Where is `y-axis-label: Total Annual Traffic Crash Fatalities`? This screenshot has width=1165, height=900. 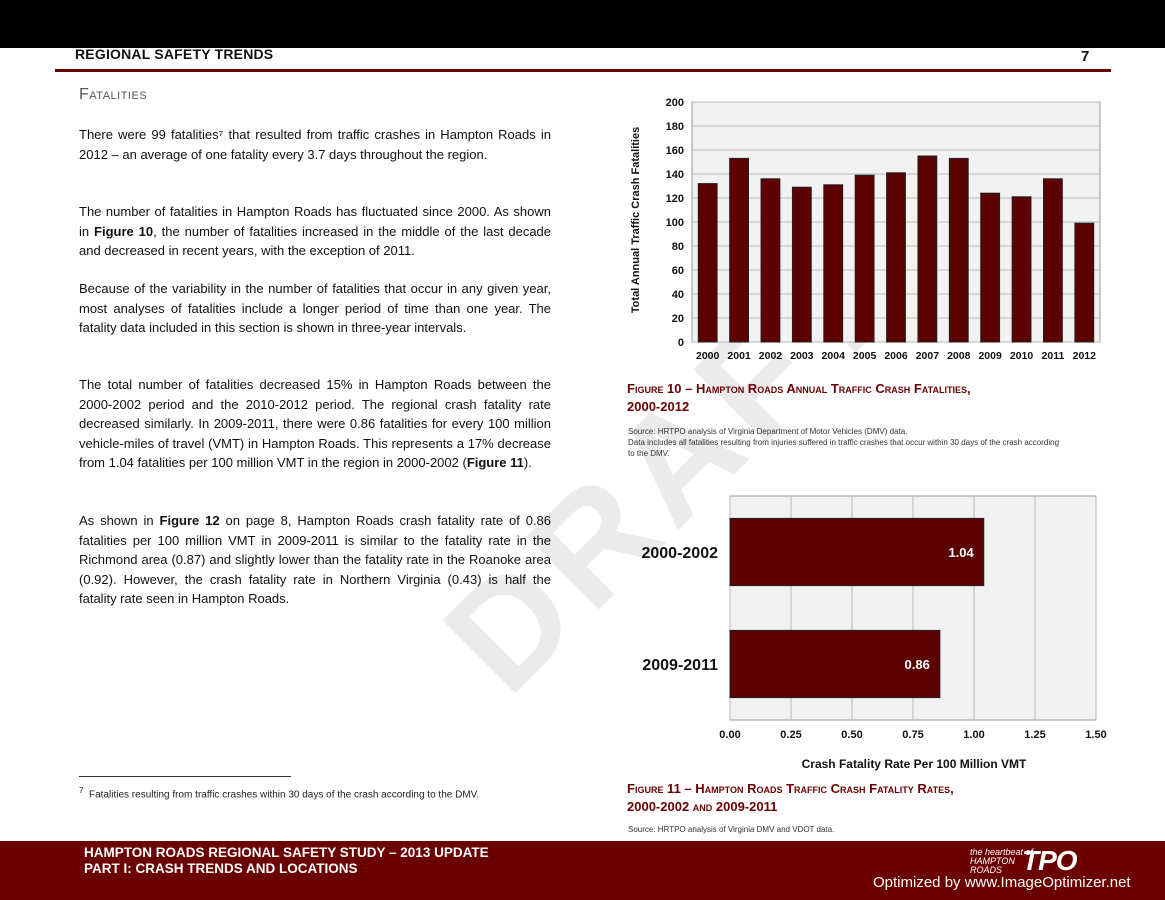 y-axis-label: Total Annual Traffic Crash Fatalities is located at coordinates (636, 220).